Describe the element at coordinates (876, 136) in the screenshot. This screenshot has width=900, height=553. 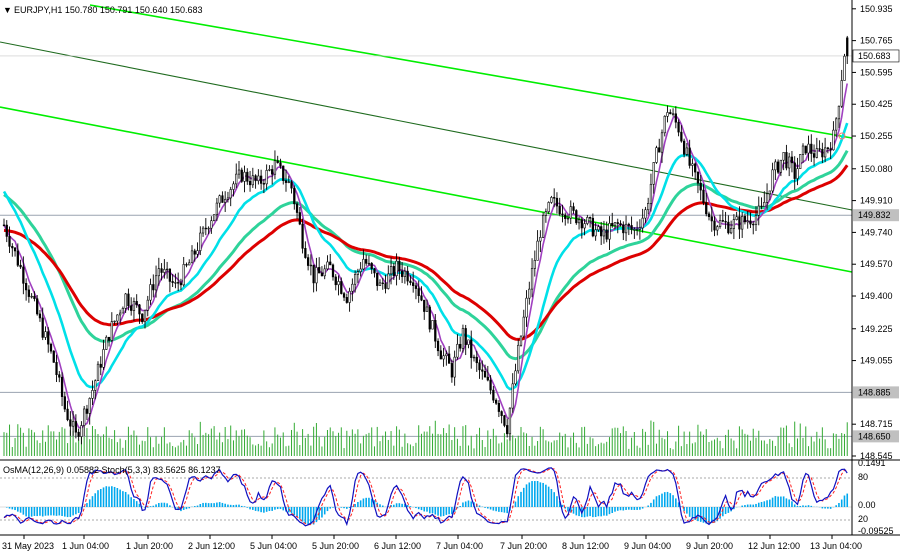
I see `price-axis-label: 150.255` at that location.